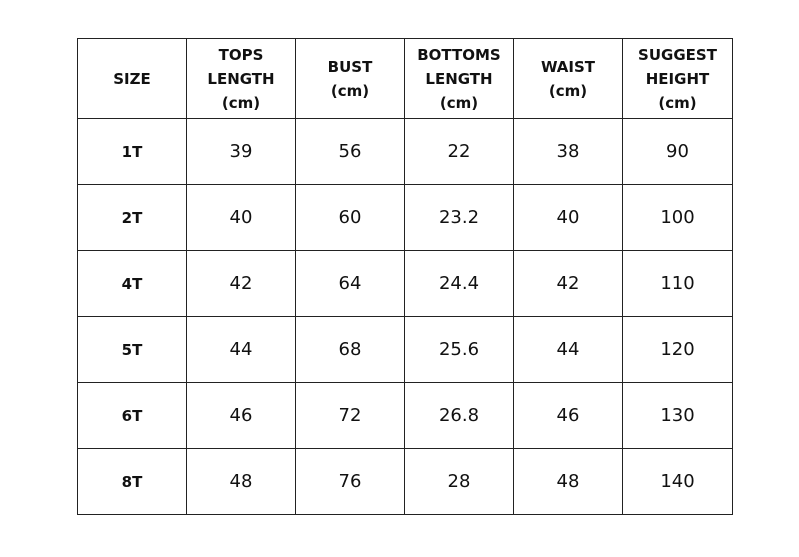 This screenshot has height=557, width=799. Describe the element at coordinates (677, 78) in the screenshot. I see `header-suggest-height: SUGGEST HEIGHT (cm)` at that location.